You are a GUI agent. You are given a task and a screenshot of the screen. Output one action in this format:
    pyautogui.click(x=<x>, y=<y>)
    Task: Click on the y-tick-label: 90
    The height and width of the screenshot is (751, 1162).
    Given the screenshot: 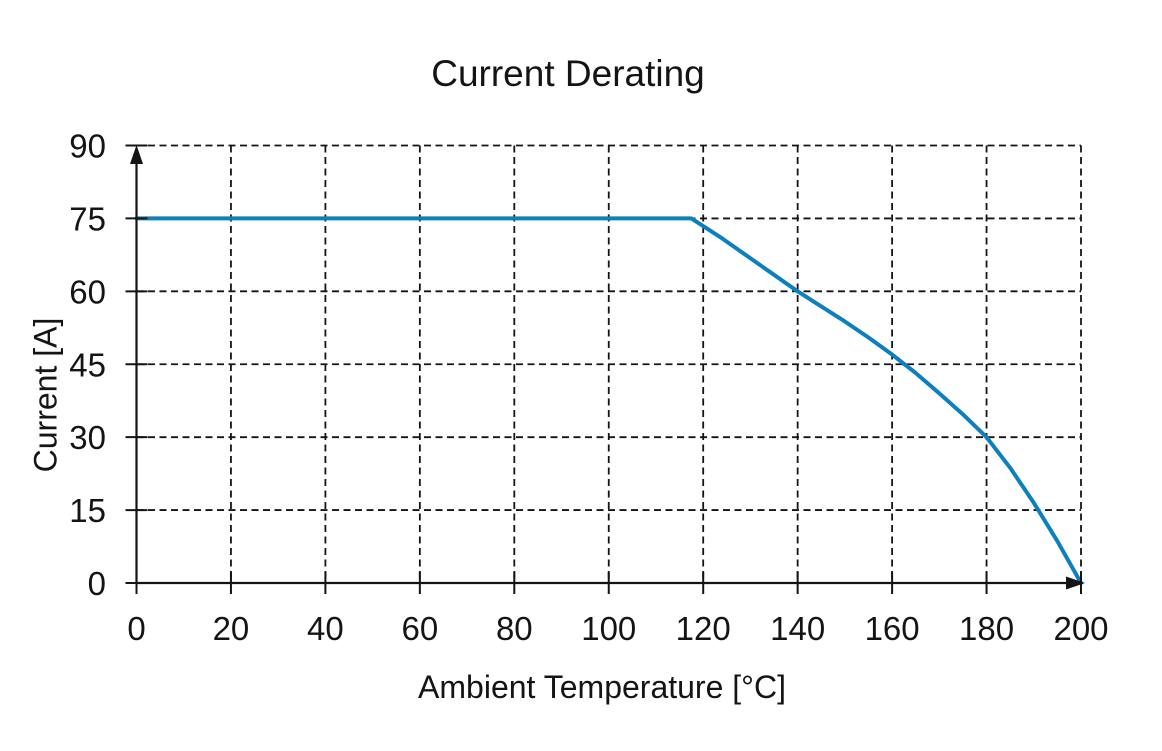 What is the action you would take?
    pyautogui.click(x=87, y=146)
    